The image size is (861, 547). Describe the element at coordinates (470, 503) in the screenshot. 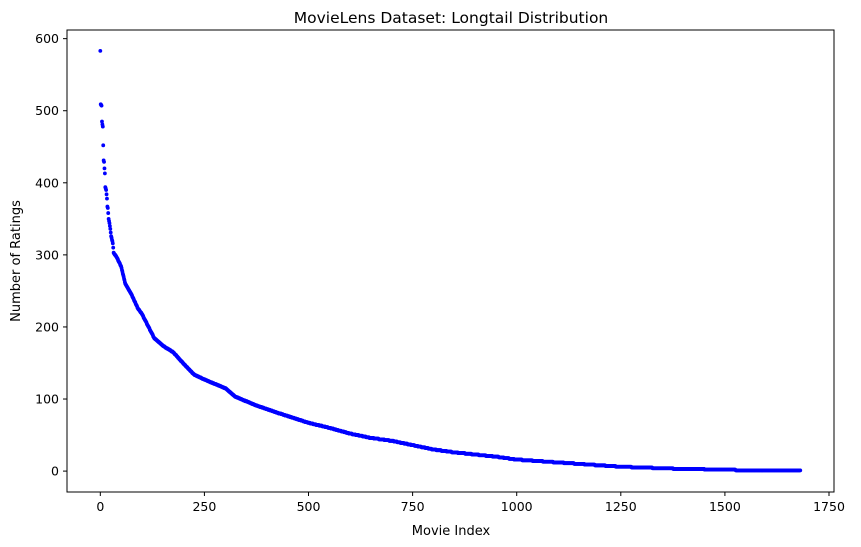

I see `x-axis-ticks: 0 250 500 750 1000 1250 1500 1750` at that location.